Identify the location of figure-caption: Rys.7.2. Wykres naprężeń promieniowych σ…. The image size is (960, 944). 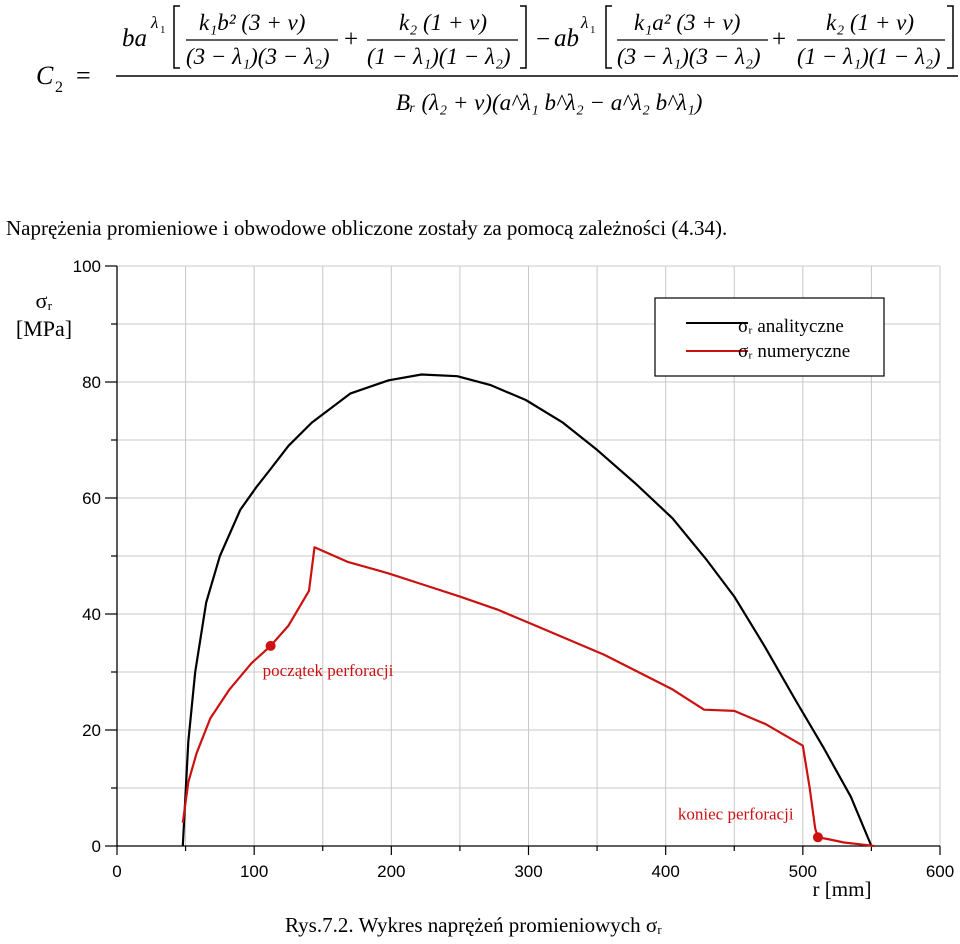
(473, 925).